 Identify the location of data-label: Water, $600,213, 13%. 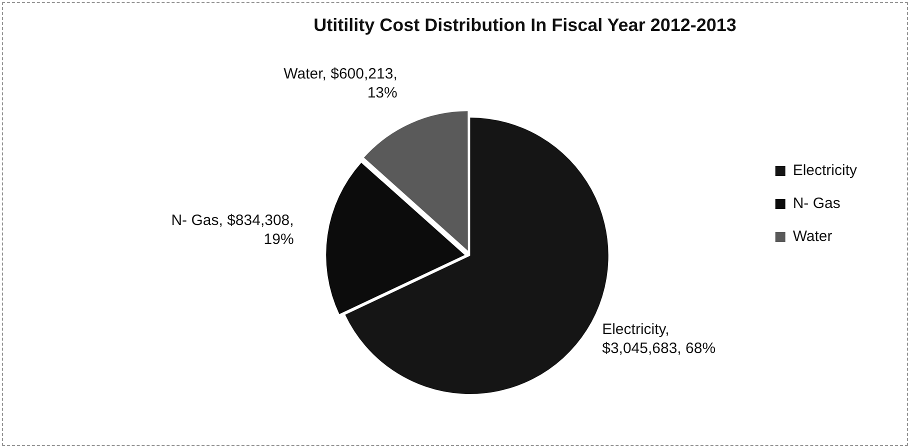
(341, 83).